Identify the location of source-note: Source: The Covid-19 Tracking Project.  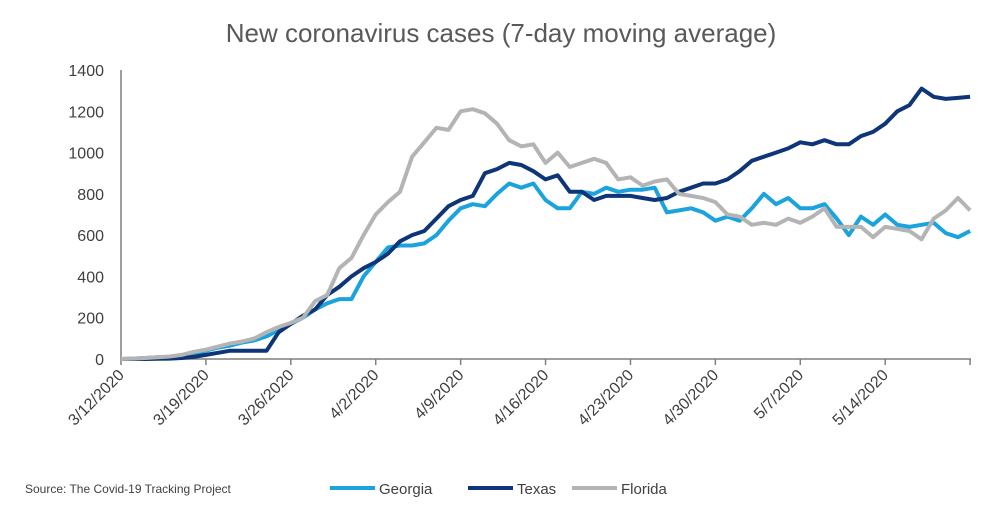
(128, 489).